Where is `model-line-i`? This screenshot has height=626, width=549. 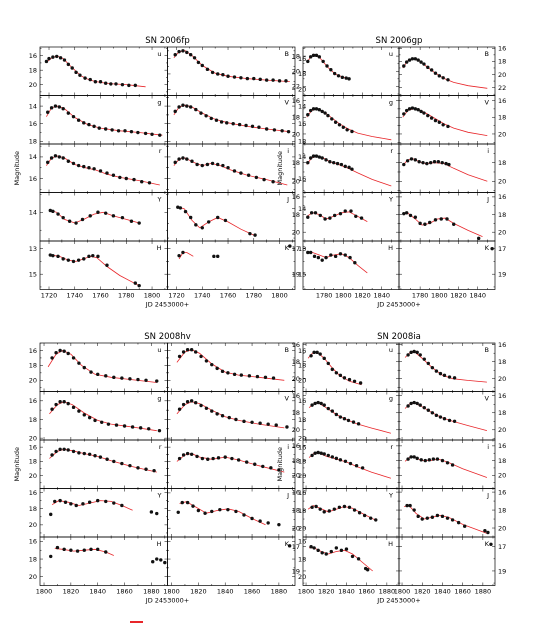 model-line-i is located at coordinates (230, 463).